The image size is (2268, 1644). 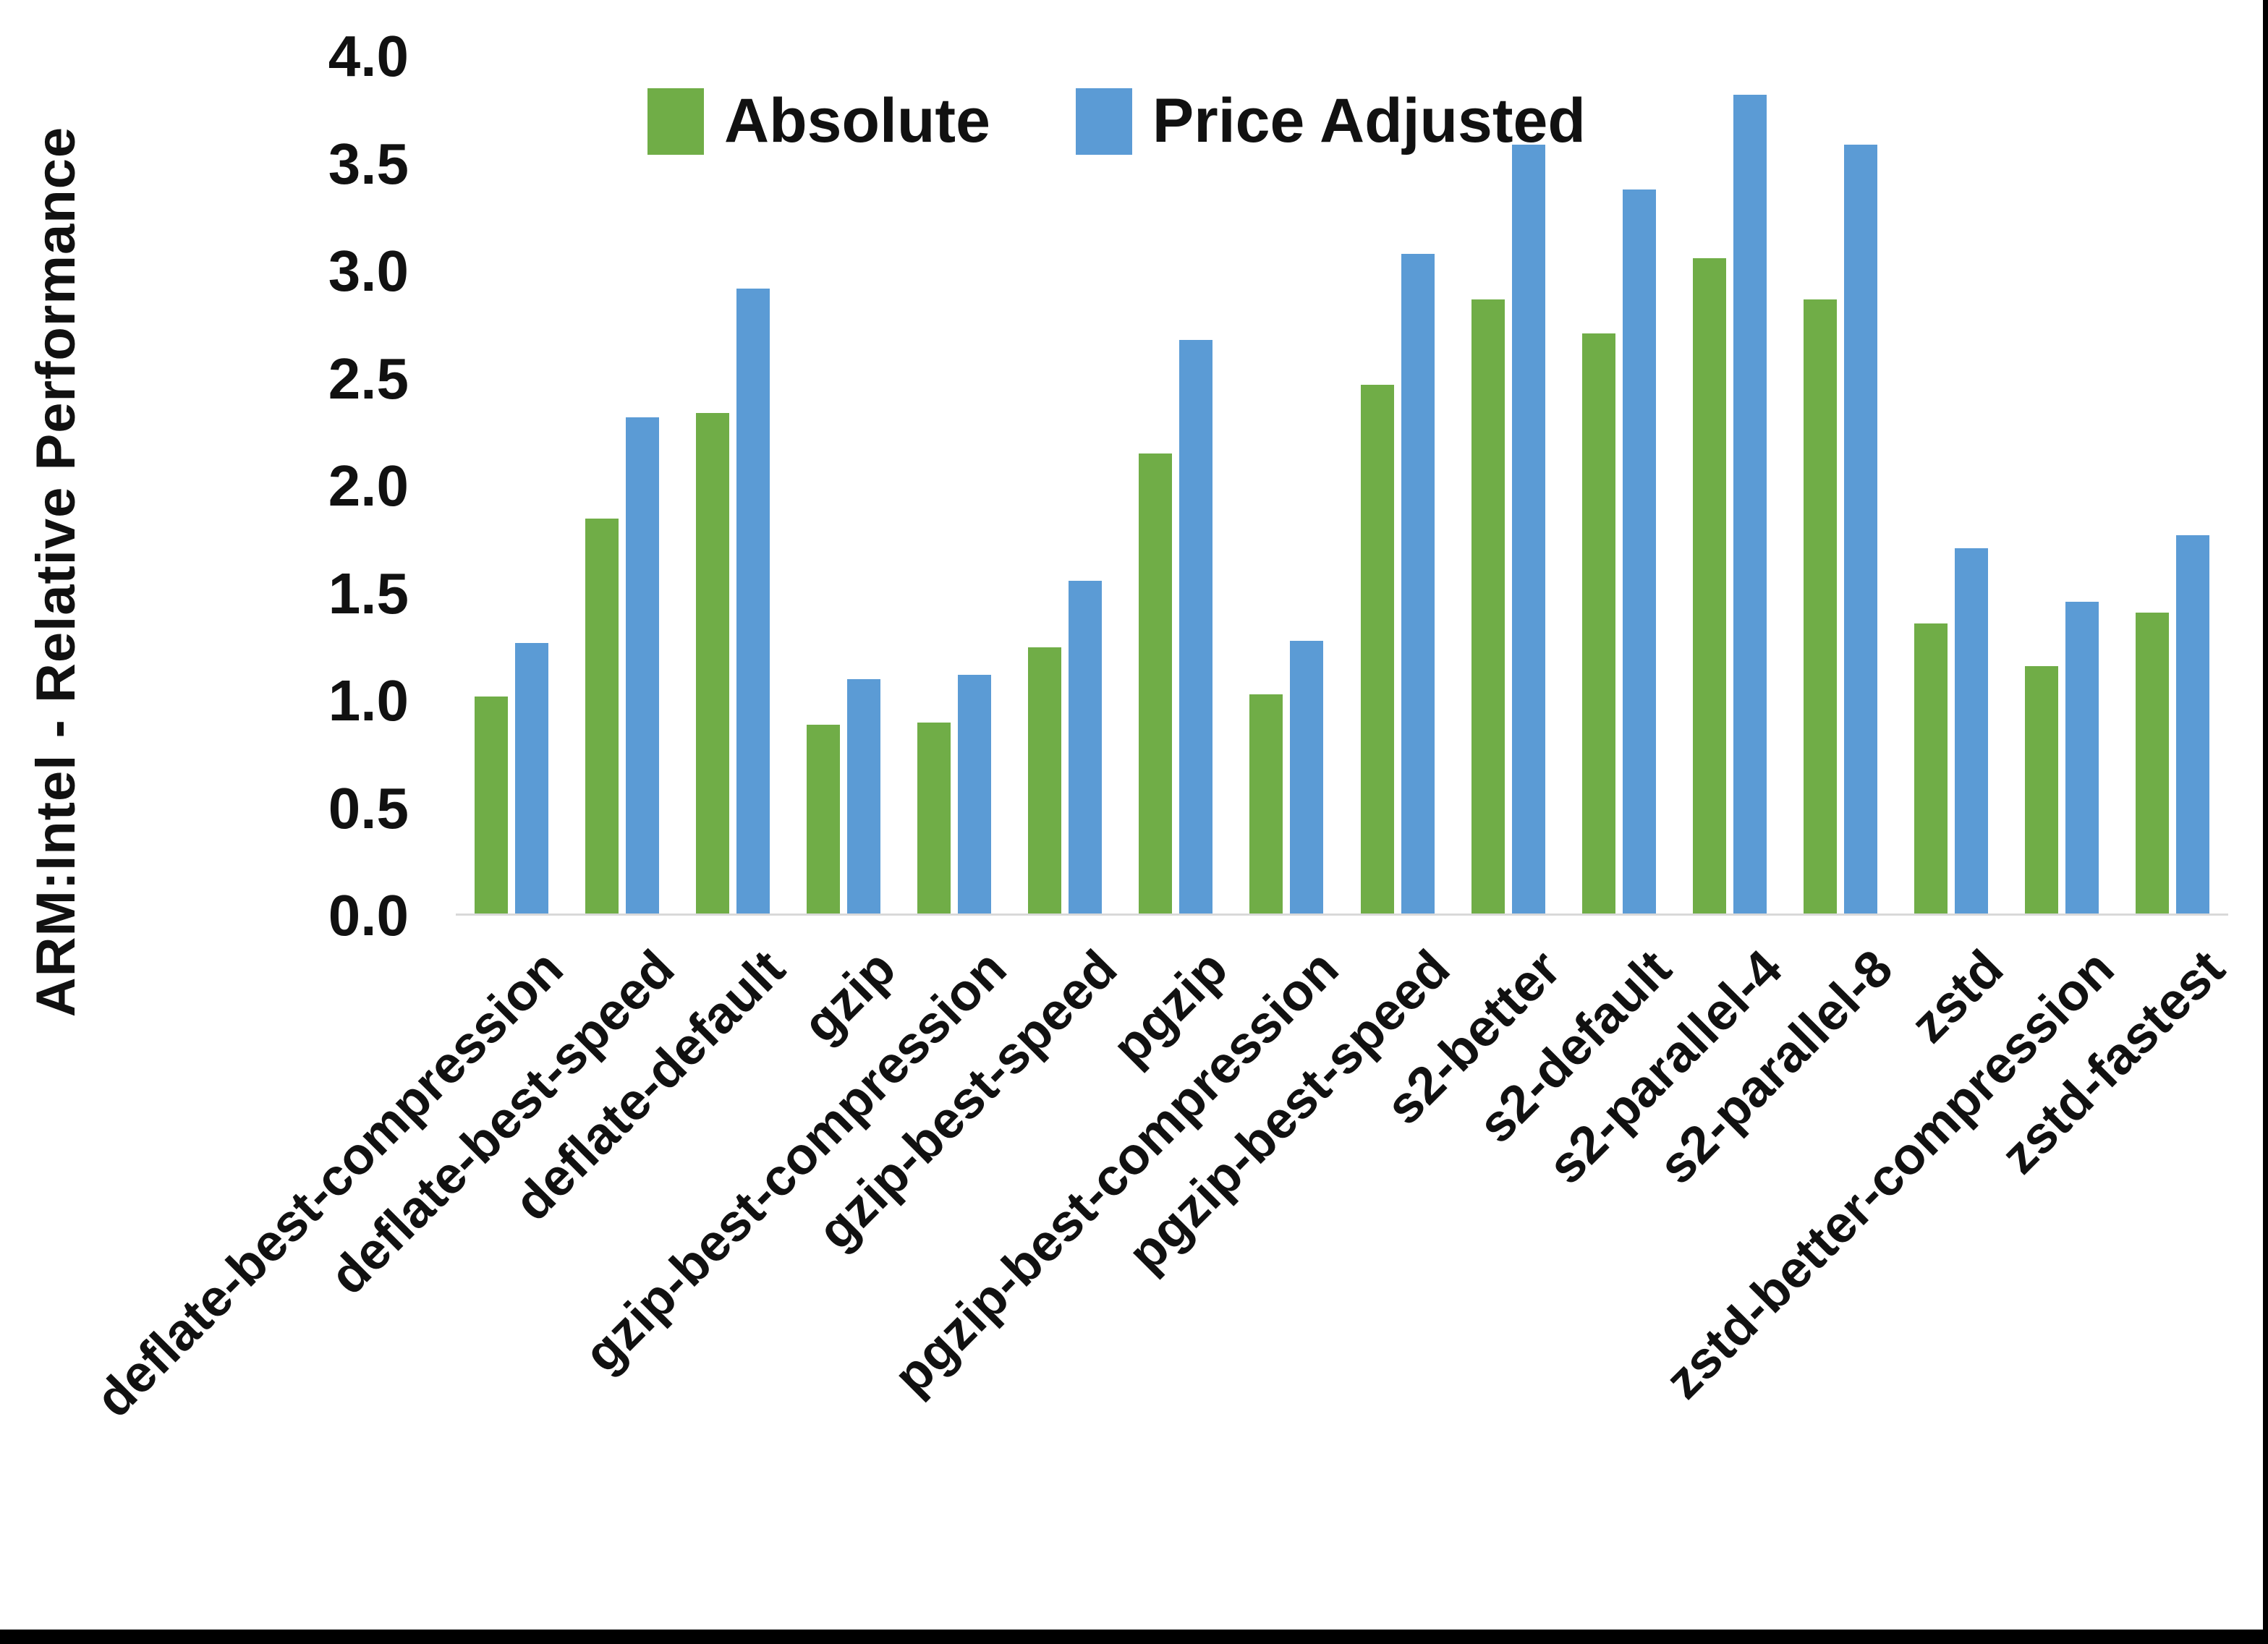 What do you see at coordinates (368, 807) in the screenshot?
I see `y-tick-label: 0.5` at bounding box center [368, 807].